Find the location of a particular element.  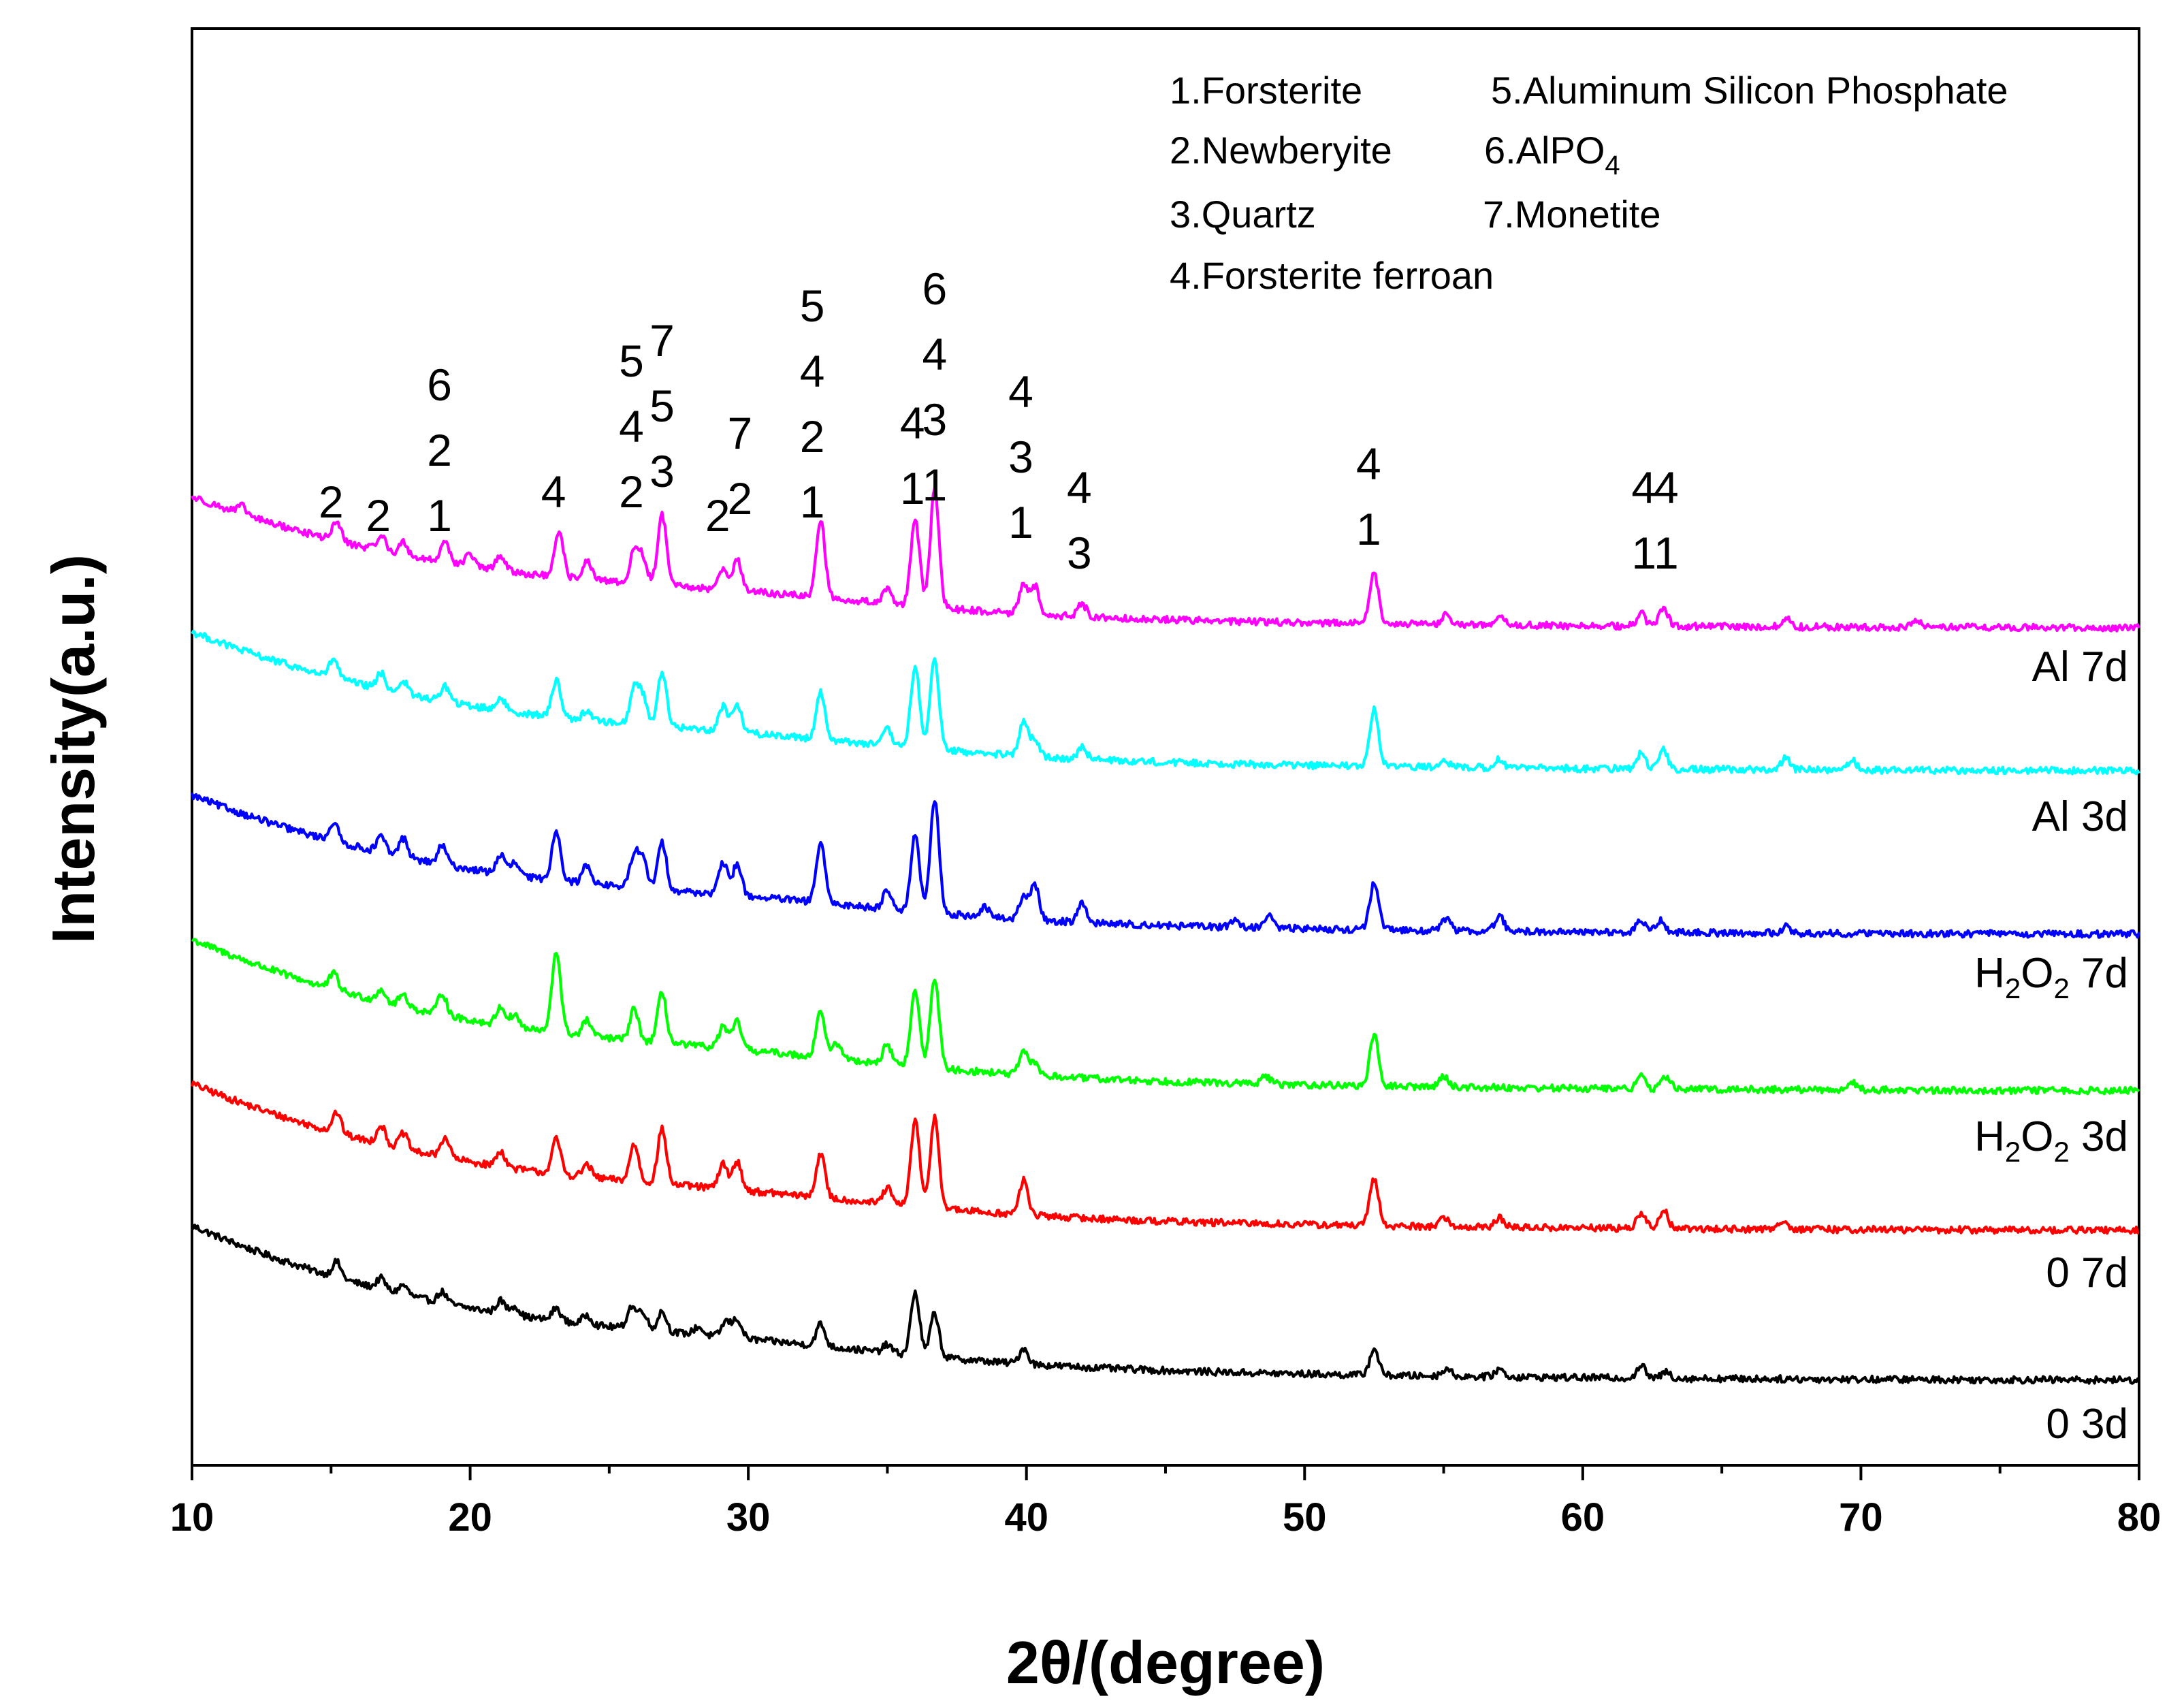

y-axis-title: Intensity(a.u.) is located at coordinates (73, 749).